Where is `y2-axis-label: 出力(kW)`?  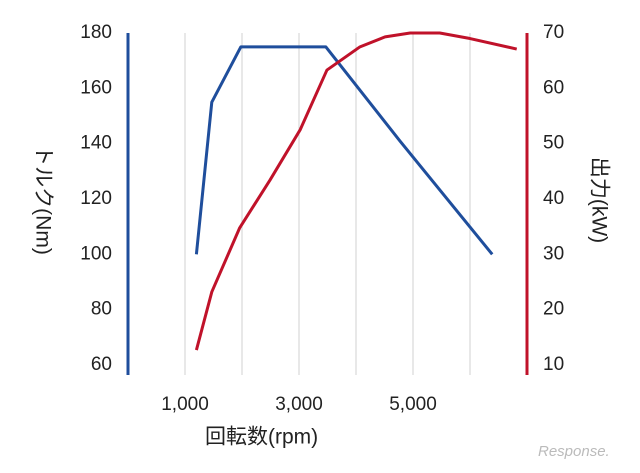
y2-axis-label: 出力(kW) is located at coordinates (598, 200).